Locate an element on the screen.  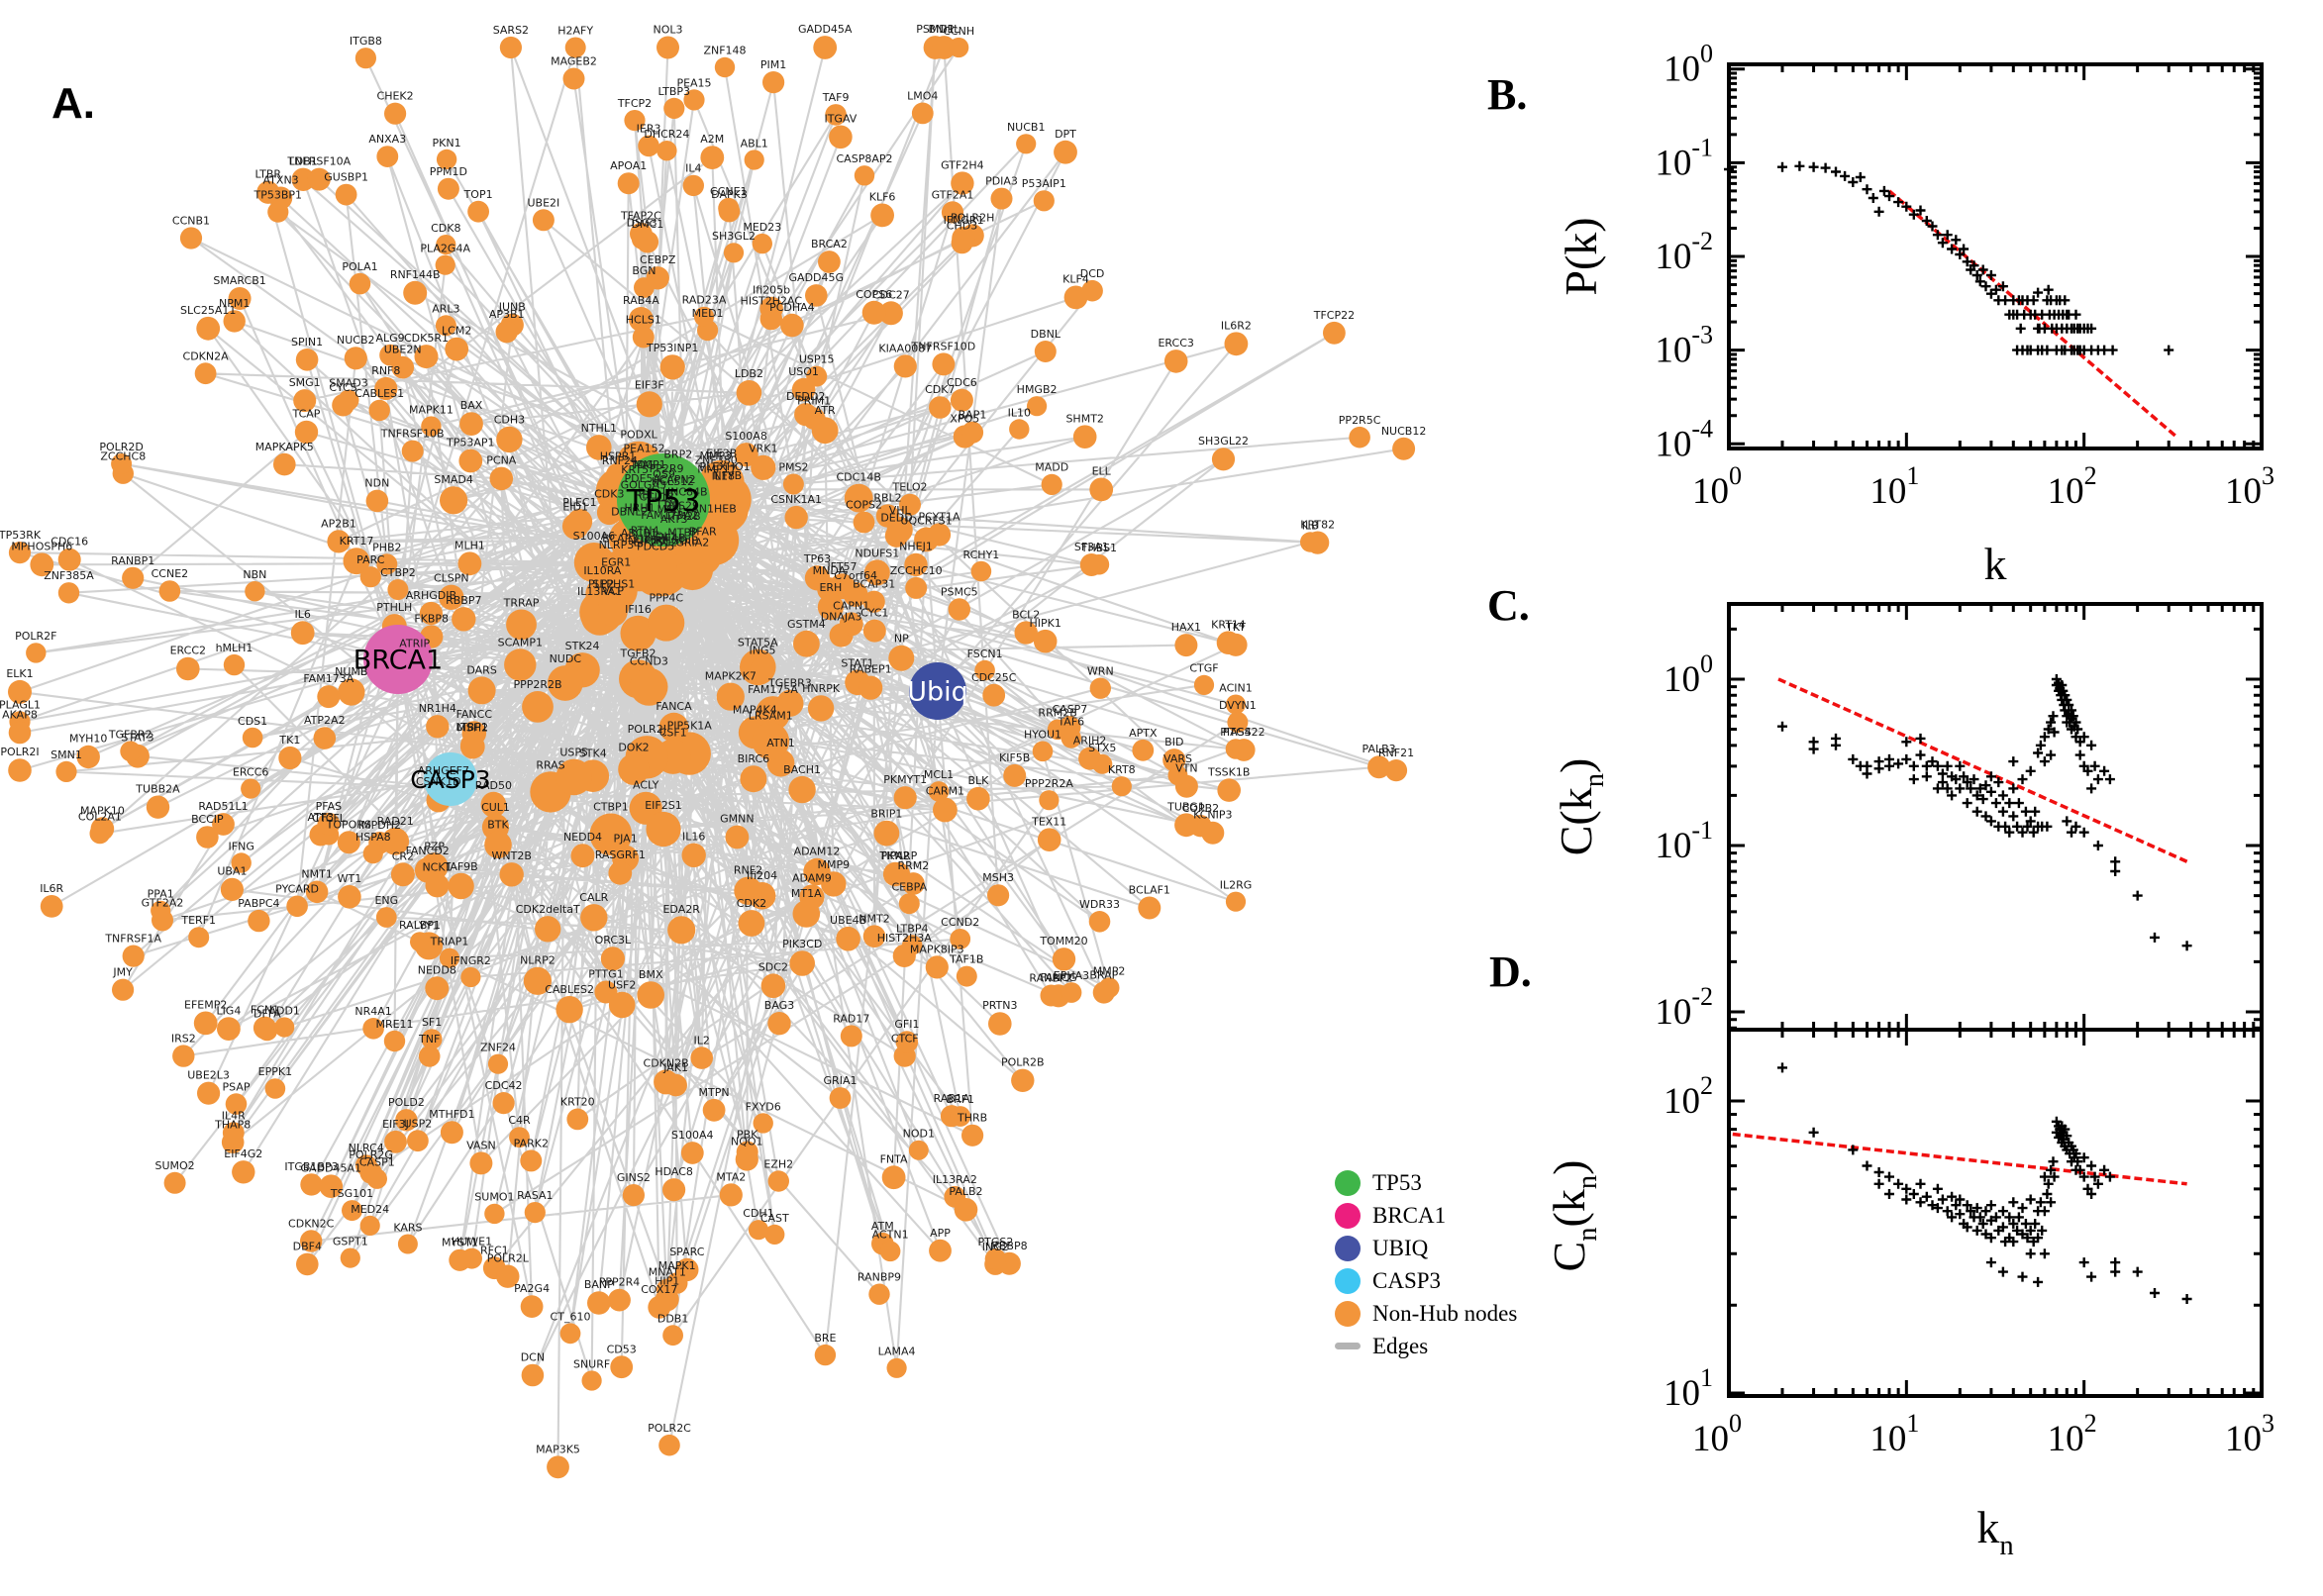
gene-node-label: ADAM9 is located at coordinates (812, 877).